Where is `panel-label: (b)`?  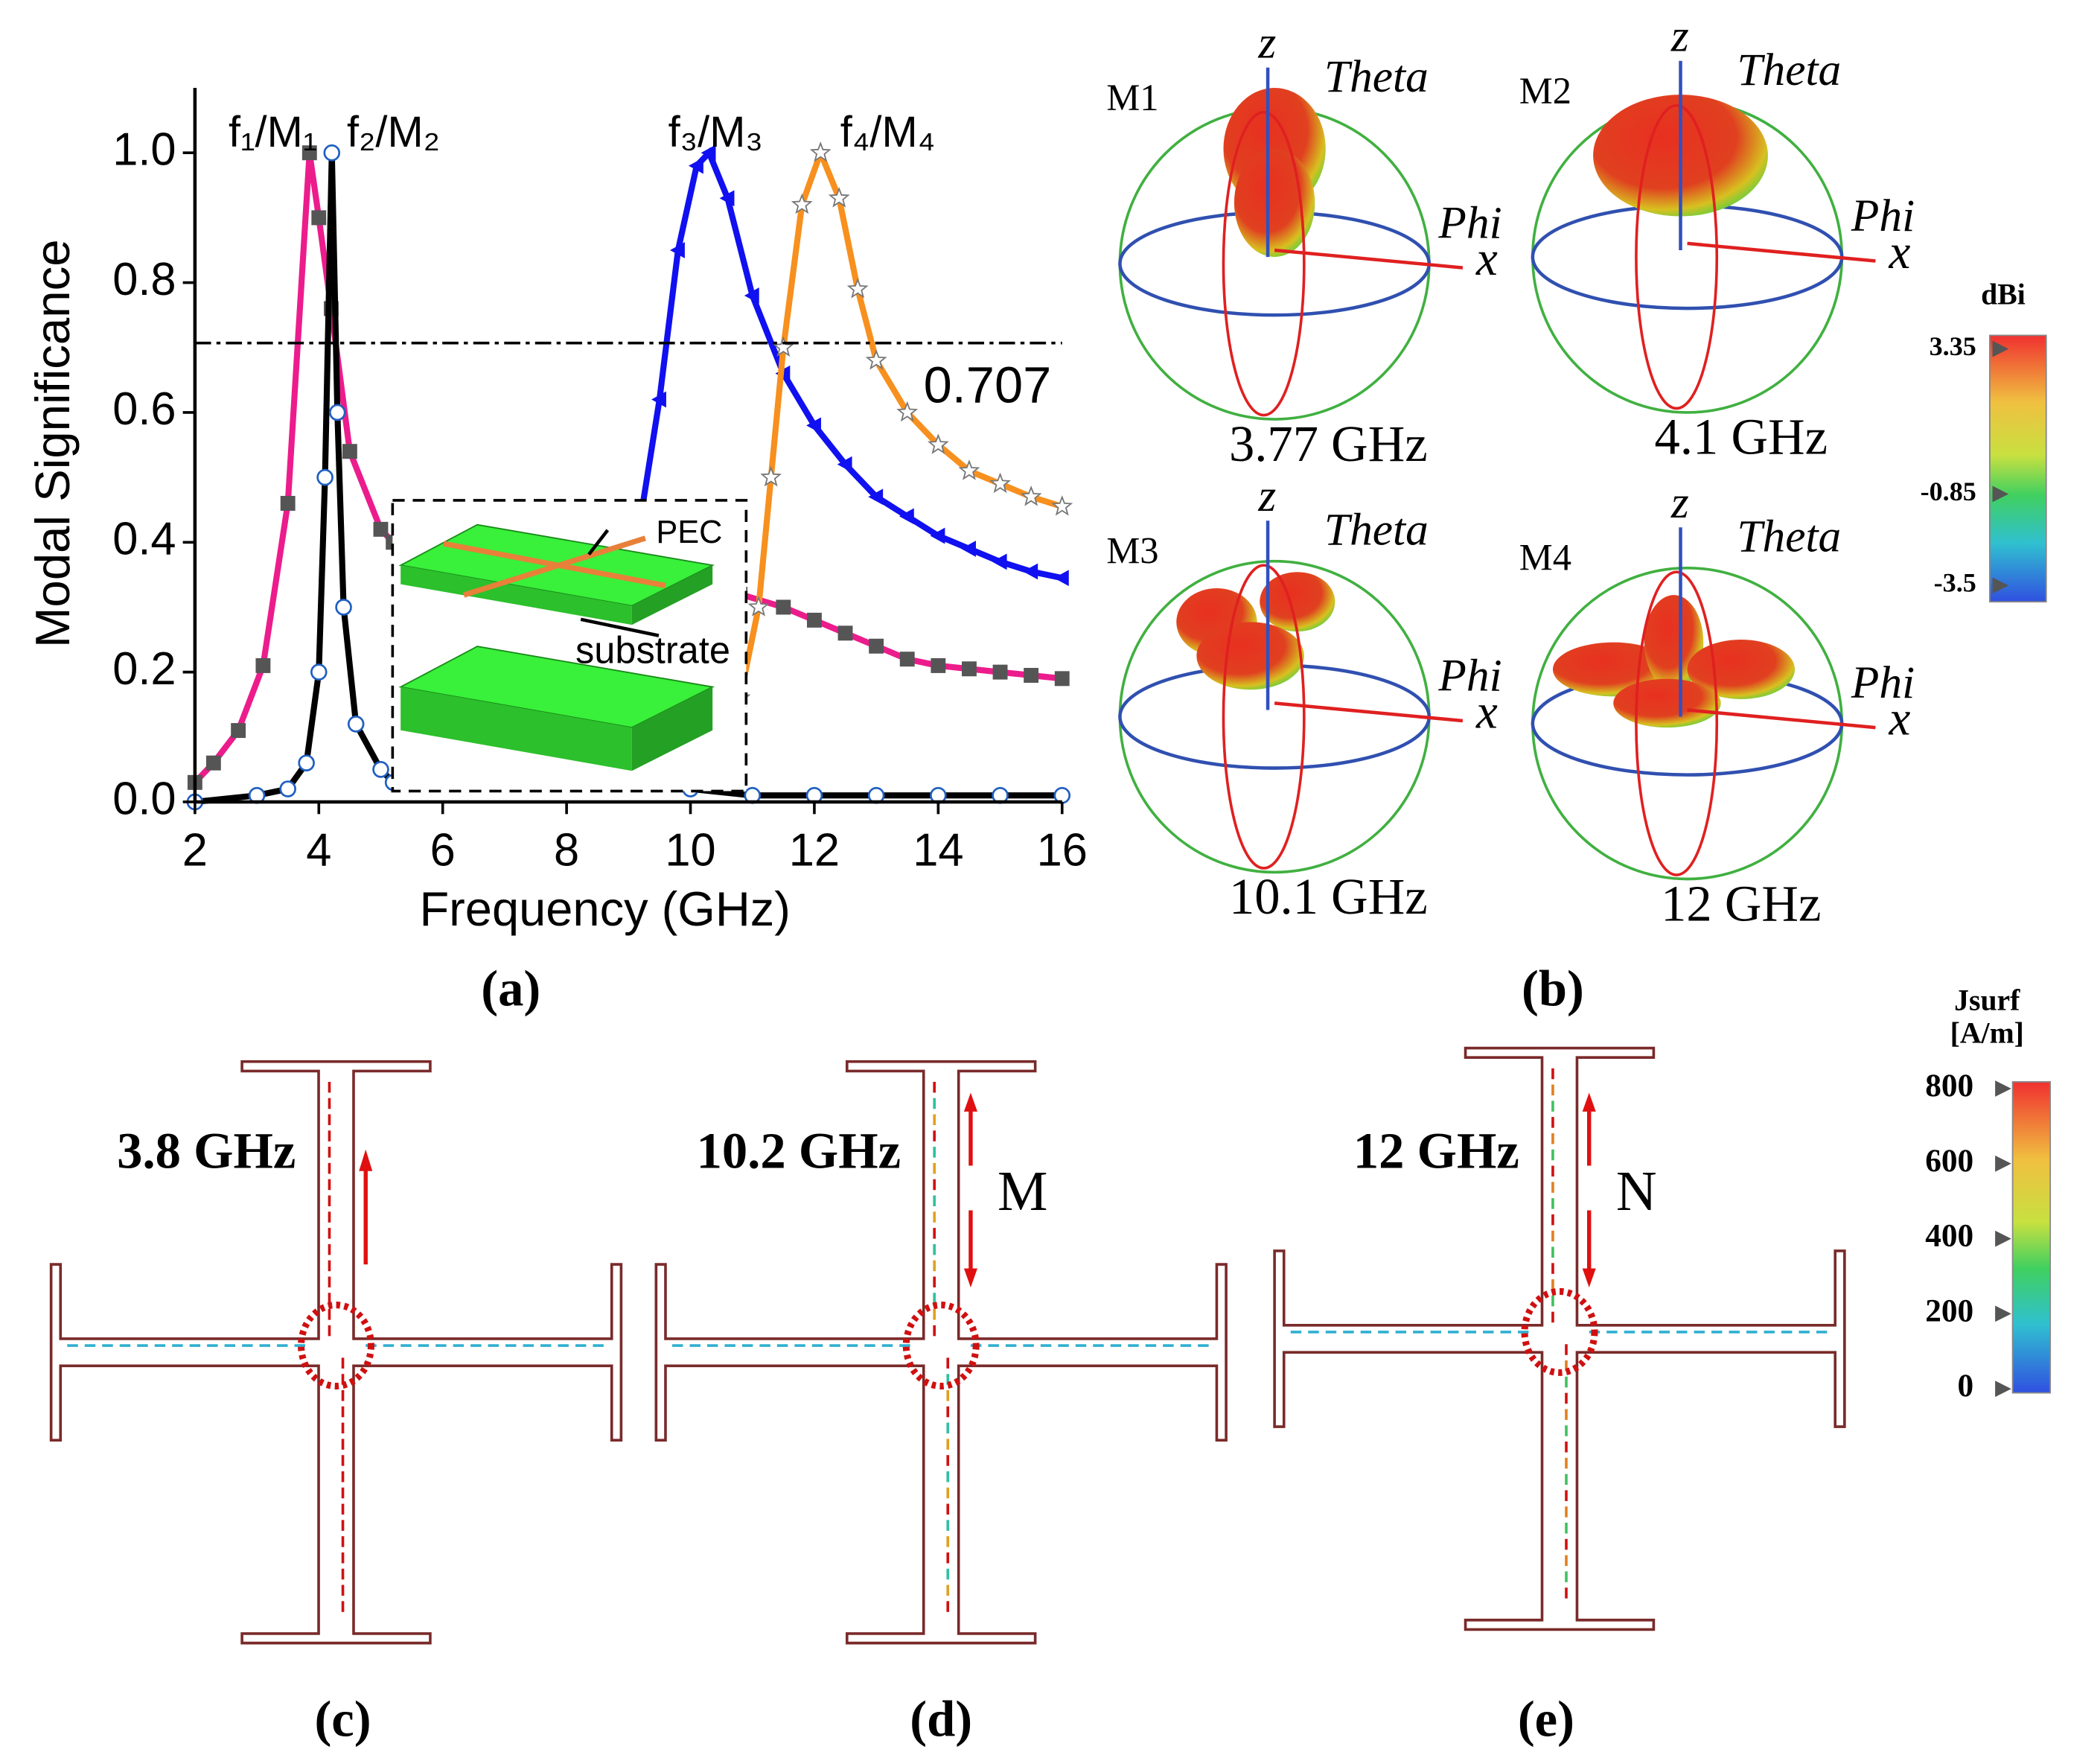 panel-label: (b) is located at coordinates (1553, 989).